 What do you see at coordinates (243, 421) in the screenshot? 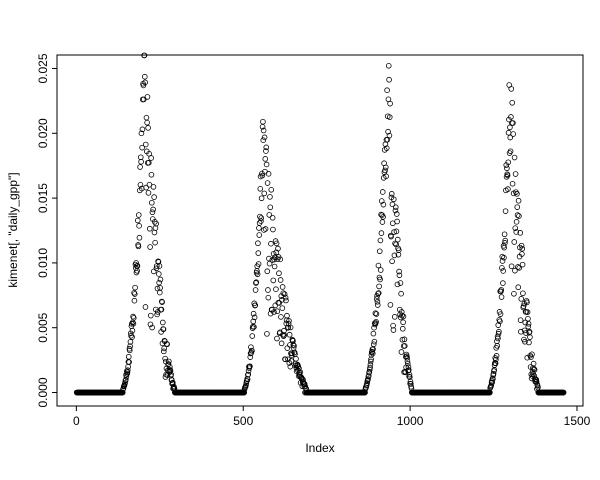
I see `x-tick-label: 500` at bounding box center [243, 421].